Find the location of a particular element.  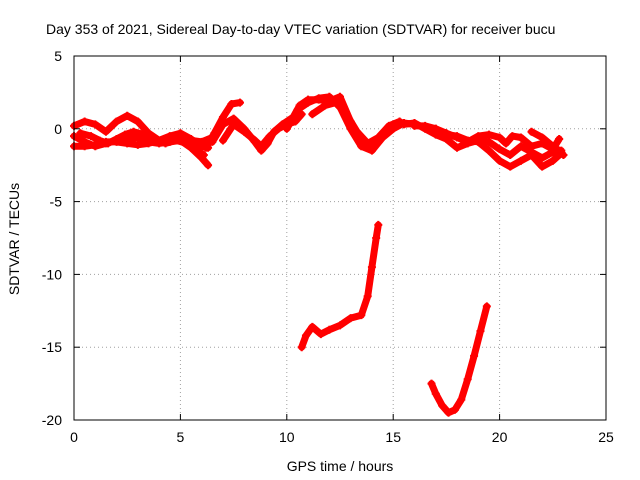

y-axis-label: SDTVAR / TECUs is located at coordinates (14, 239).